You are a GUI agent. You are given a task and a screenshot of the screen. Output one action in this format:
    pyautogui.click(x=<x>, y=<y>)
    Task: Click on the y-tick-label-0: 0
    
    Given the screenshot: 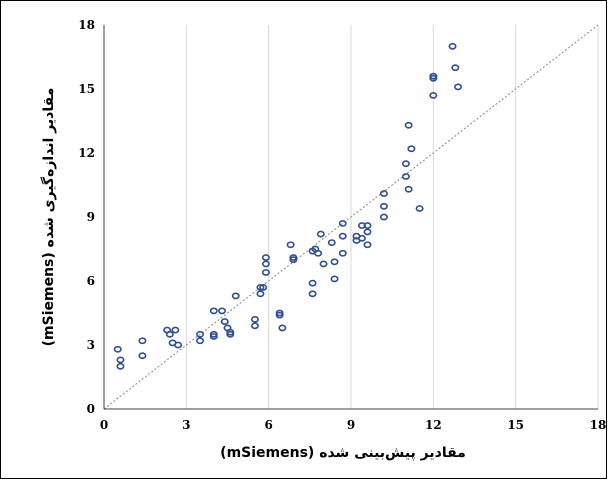 What is the action you would take?
    pyautogui.click(x=91, y=409)
    